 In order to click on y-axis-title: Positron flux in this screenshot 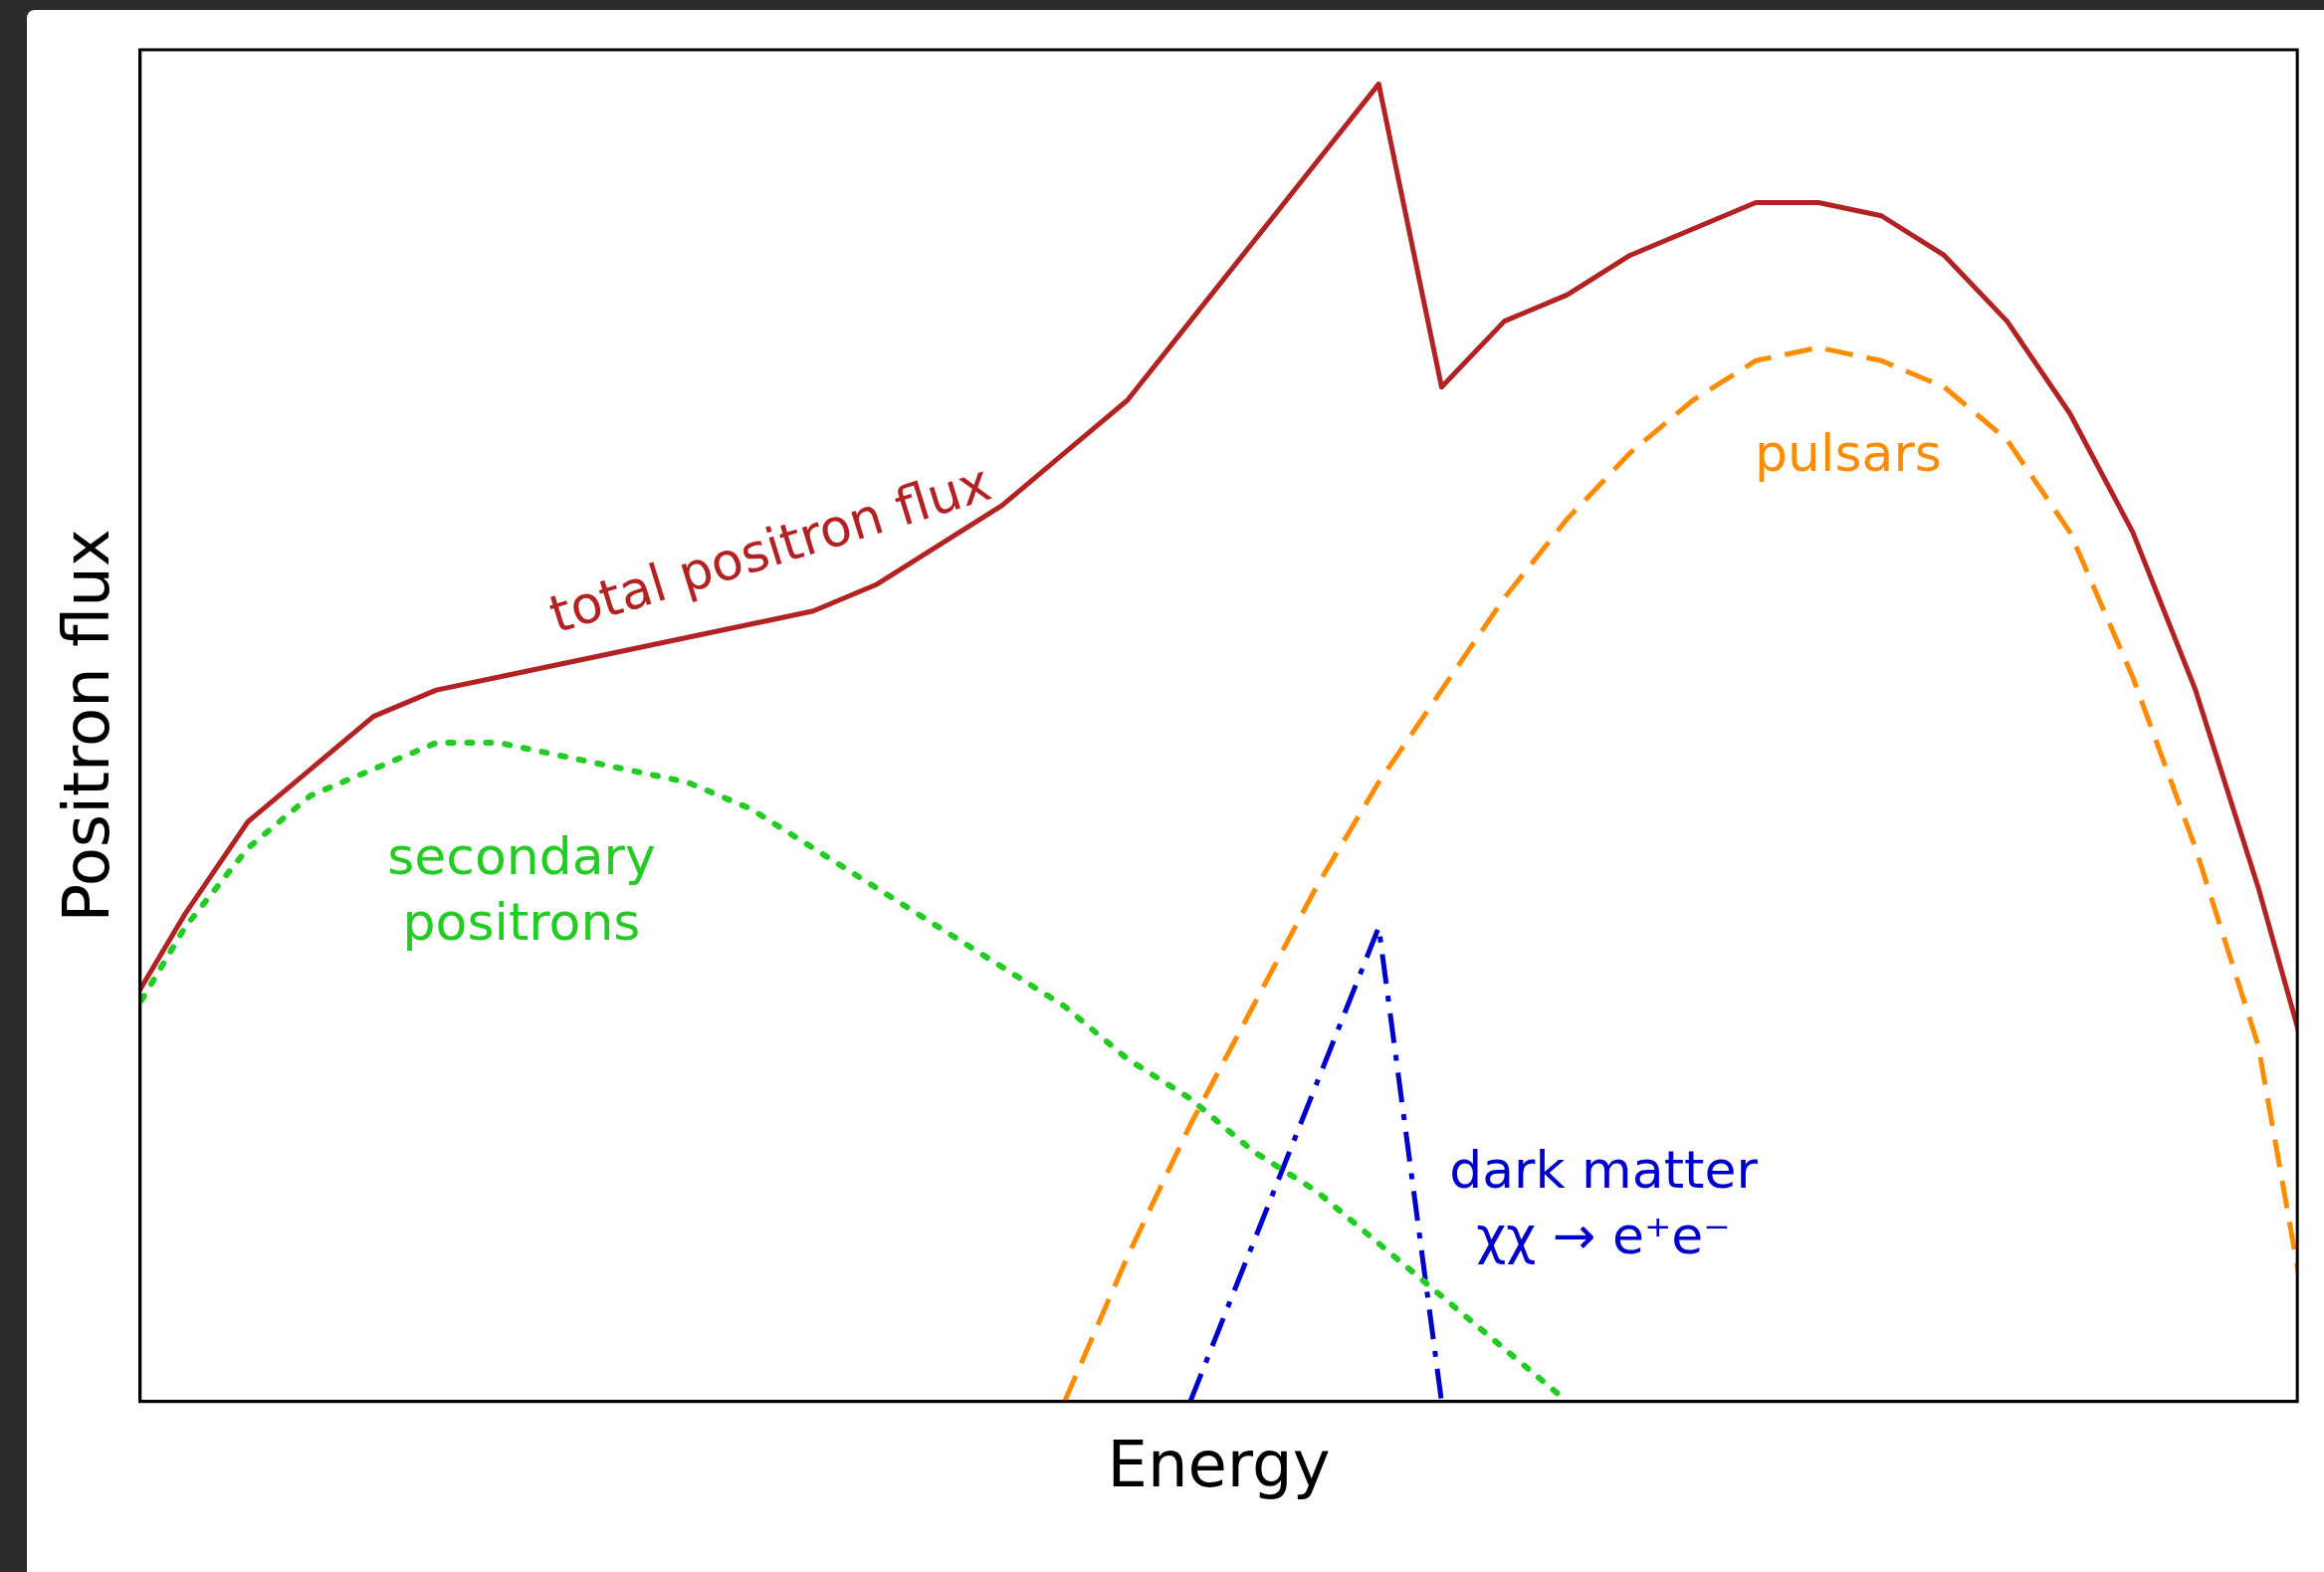, I will do `click(87, 726)`.